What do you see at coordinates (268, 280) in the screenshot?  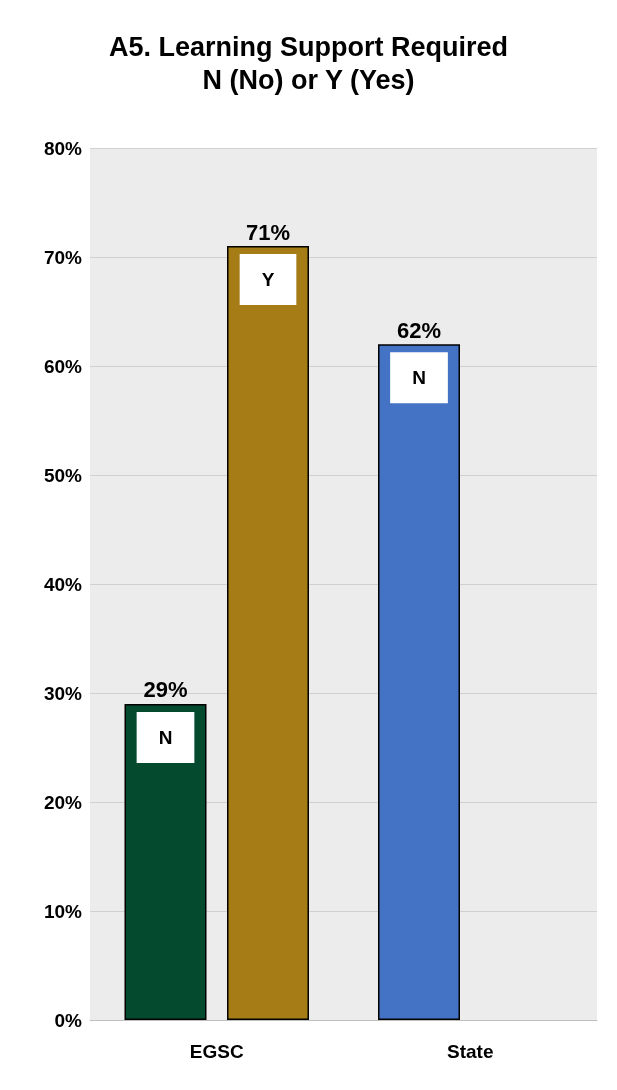 I see `series-label: Y` at bounding box center [268, 280].